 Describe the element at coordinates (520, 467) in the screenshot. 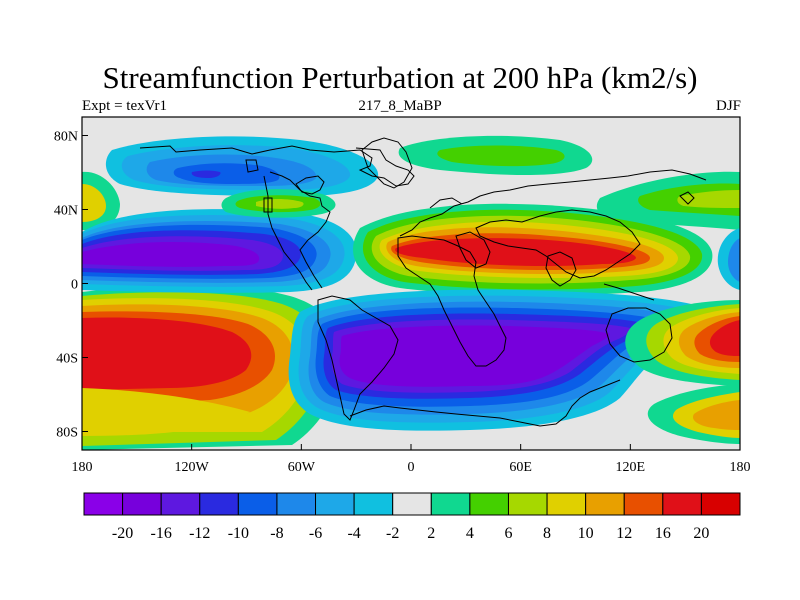

I see `x-tick-label: 60E` at that location.